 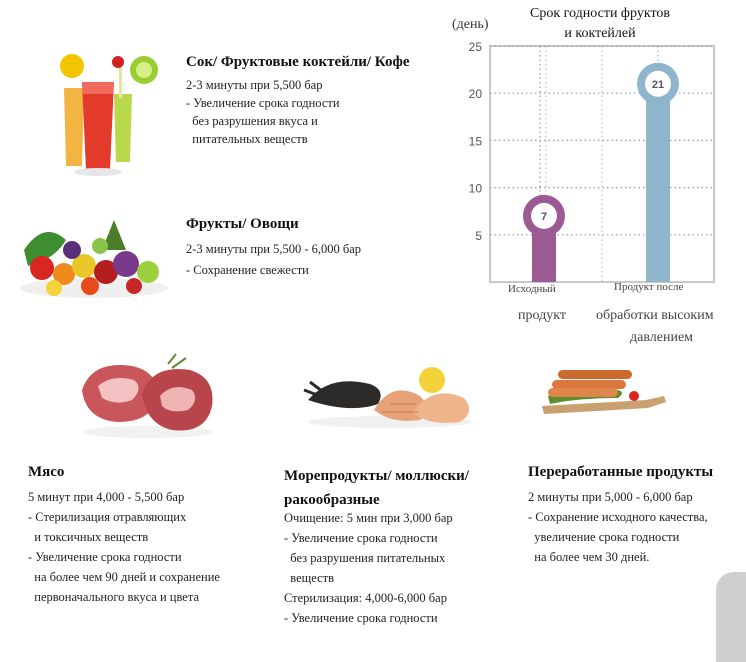 What do you see at coordinates (658, 182) in the screenshot?
I see `bar` at bounding box center [658, 182].